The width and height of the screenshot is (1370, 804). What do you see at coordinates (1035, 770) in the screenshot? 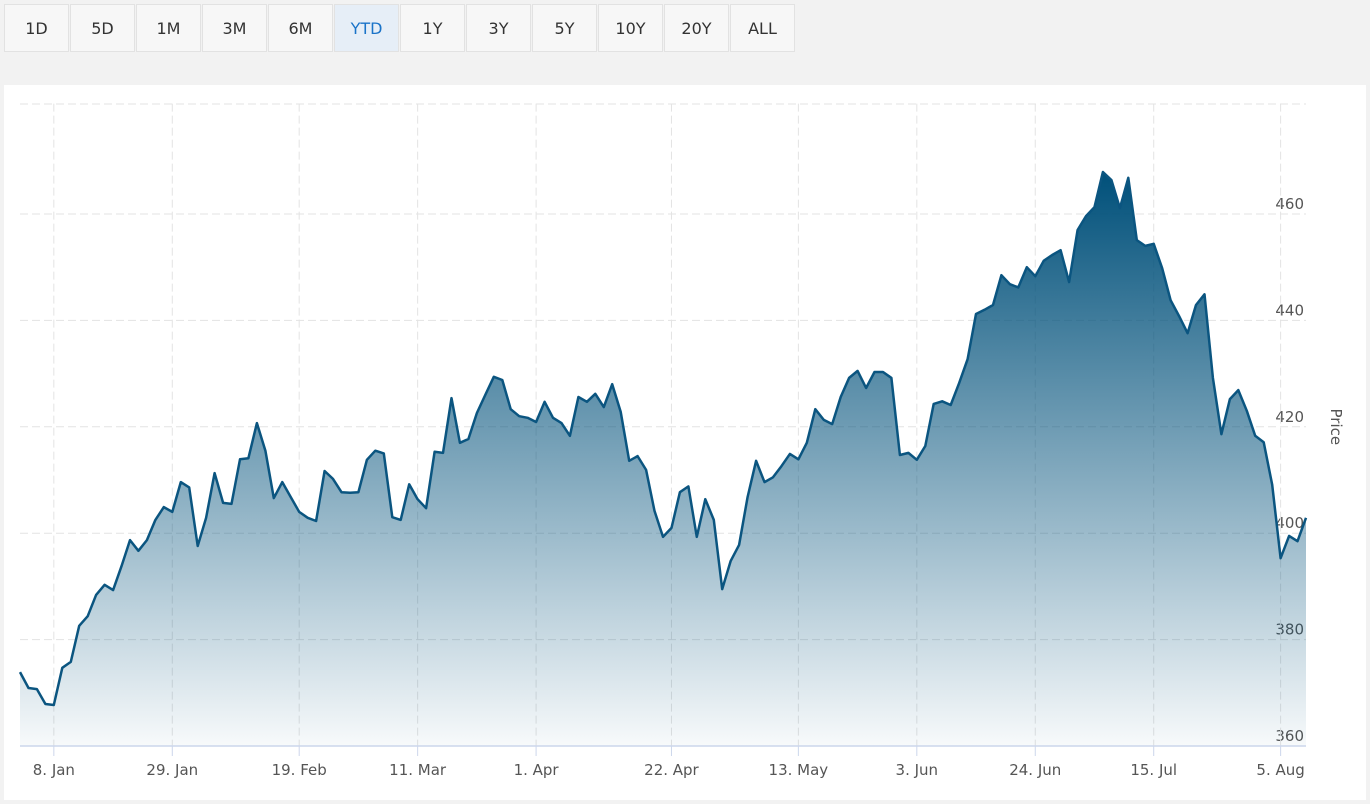
I see `x-tick-label: 24. Jun` at bounding box center [1035, 770].